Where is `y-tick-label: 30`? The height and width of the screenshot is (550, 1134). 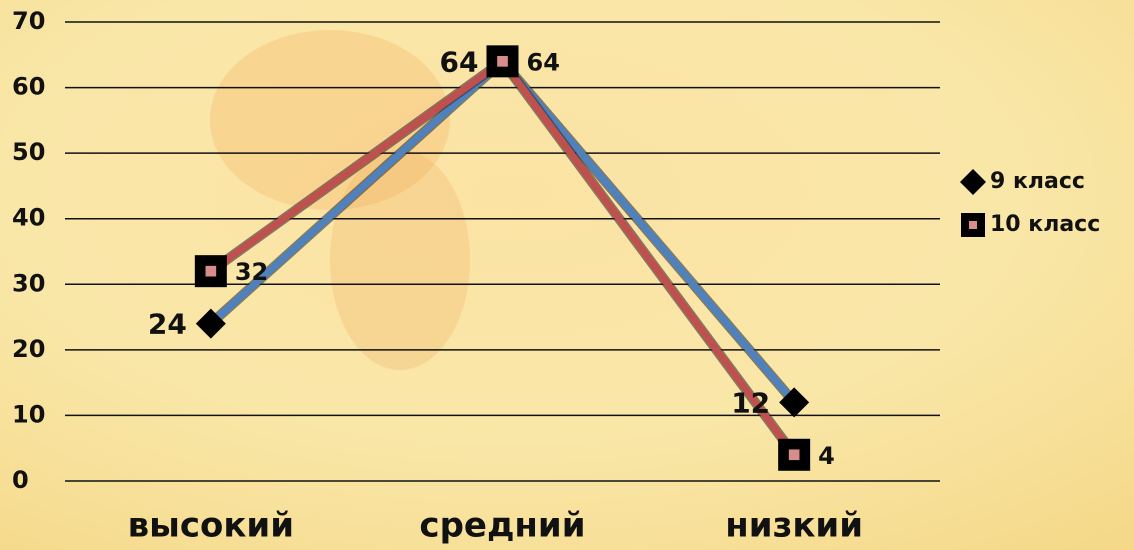 y-tick-label: 30 is located at coordinates (28, 283).